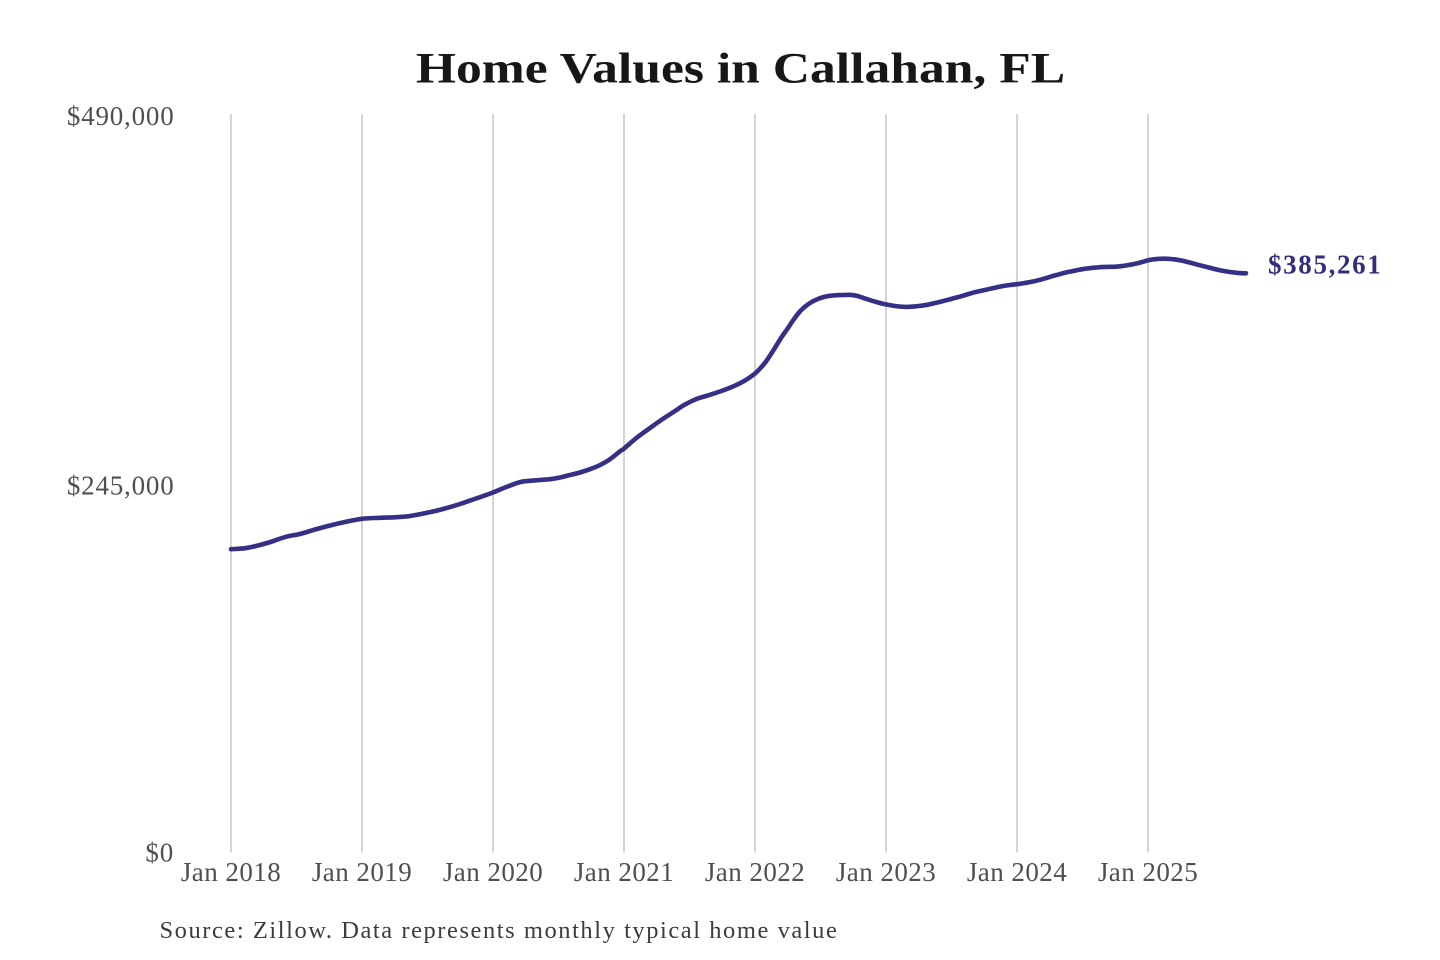 The width and height of the screenshot is (1440, 960). Describe the element at coordinates (362, 872) in the screenshot. I see `svg-text: Jan 2019` at that location.